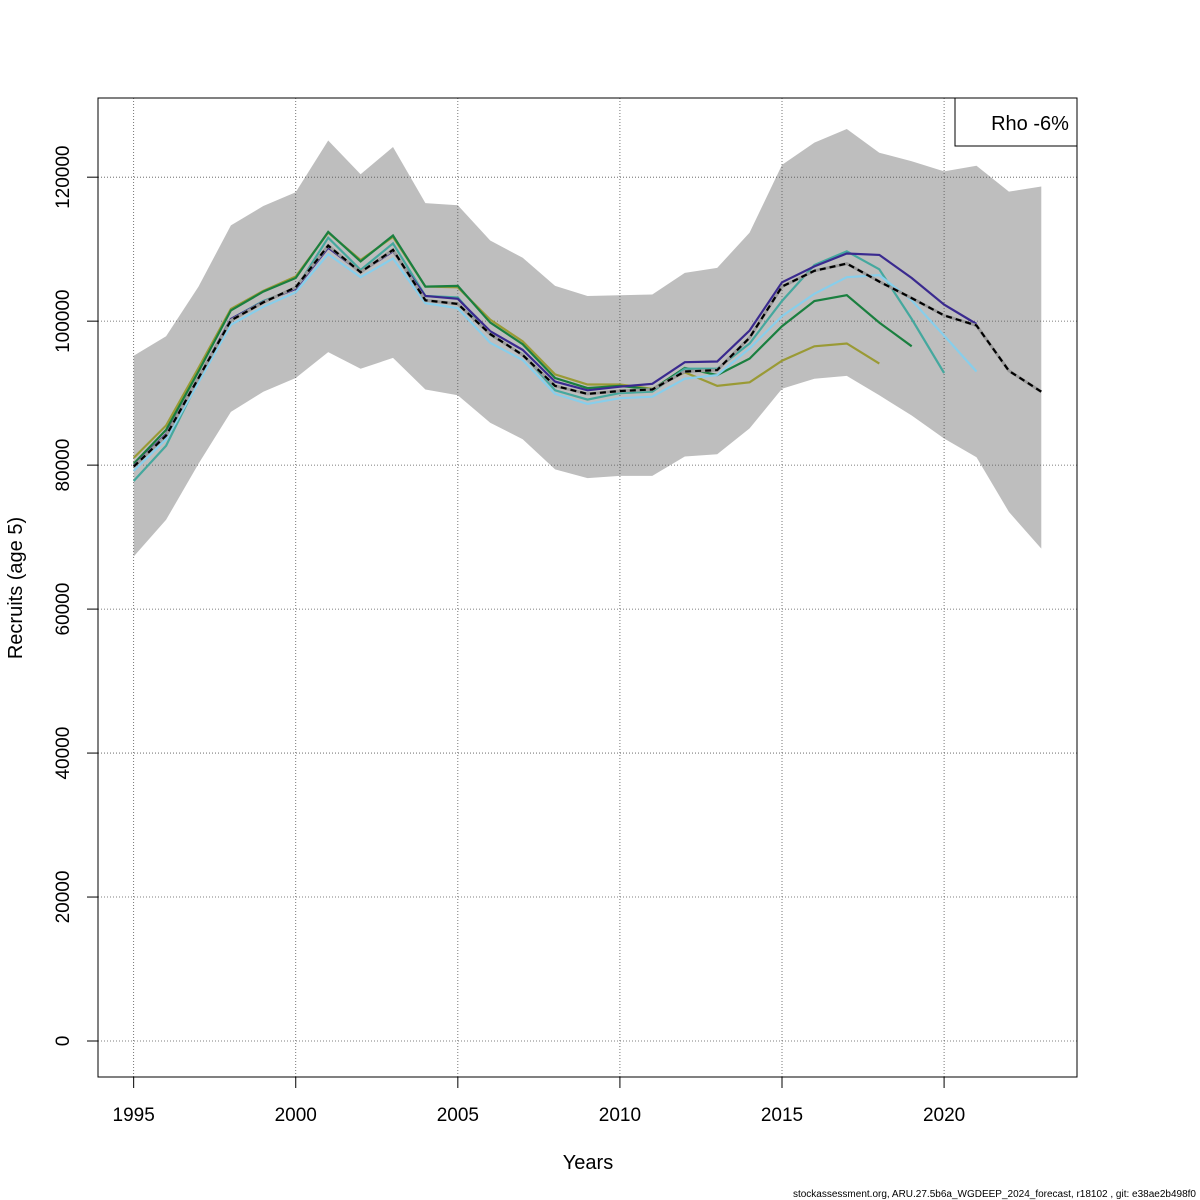 This screenshot has width=1200, height=1200. Describe the element at coordinates (134, 1115) in the screenshot. I see `x-tick-label: 1995` at that location.